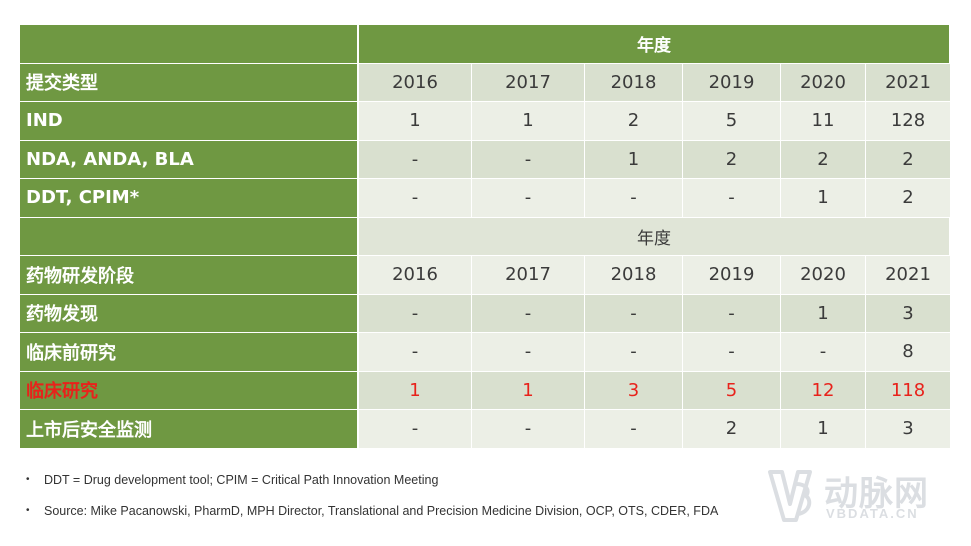 This screenshot has height=546, width=971. I want to click on row-label: NDA, ANDA, BLA, so click(189, 159).